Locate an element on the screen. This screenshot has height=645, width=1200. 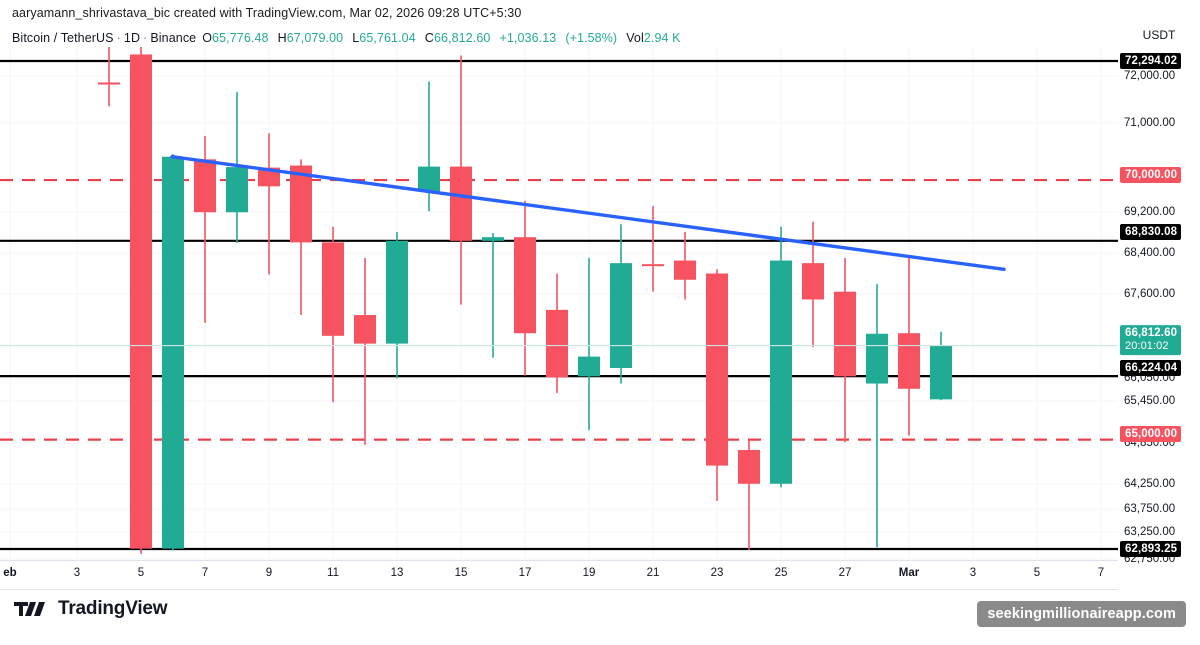
price-level-badge: 62,893.25 is located at coordinates (1151, 549).